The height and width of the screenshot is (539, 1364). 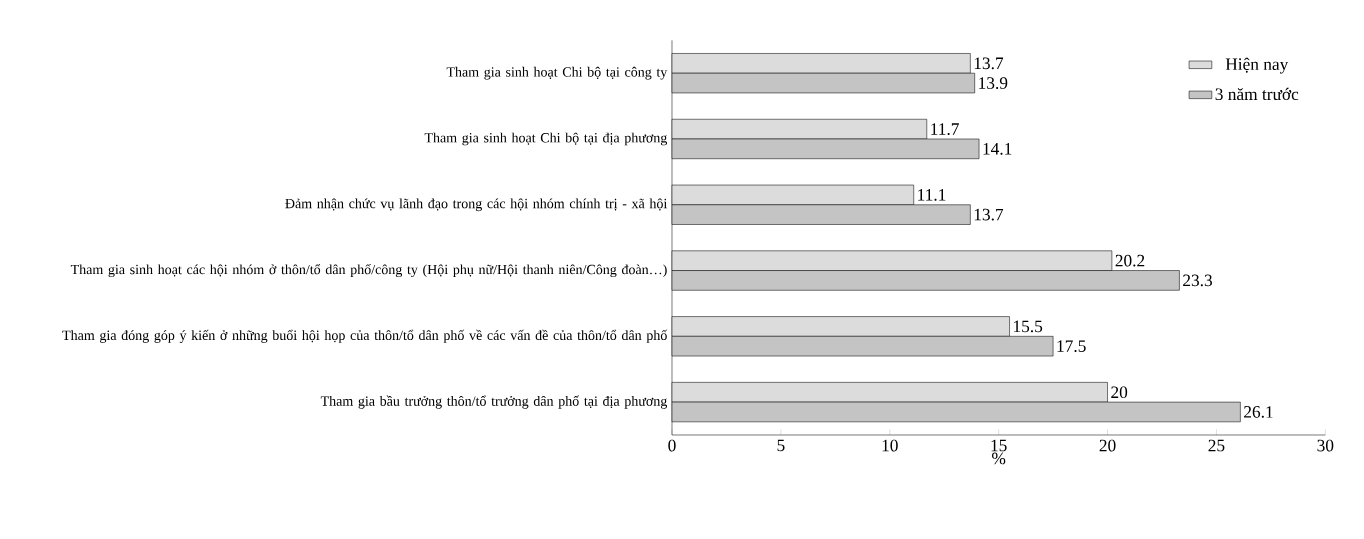 I want to click on data-label: 20.2, so click(x=1130, y=260).